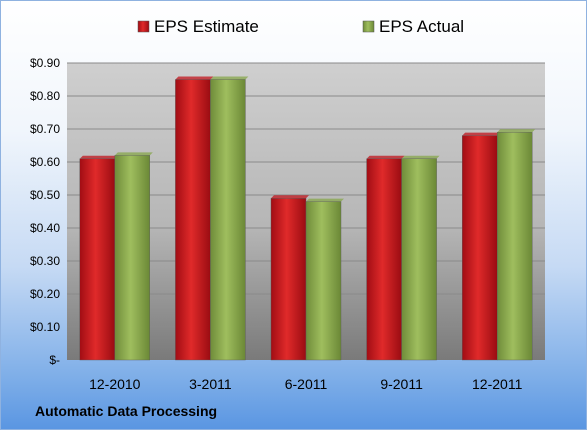 This screenshot has width=587, height=430. What do you see at coordinates (45, 63) in the screenshot?
I see `y-tick-label: $0.90` at bounding box center [45, 63].